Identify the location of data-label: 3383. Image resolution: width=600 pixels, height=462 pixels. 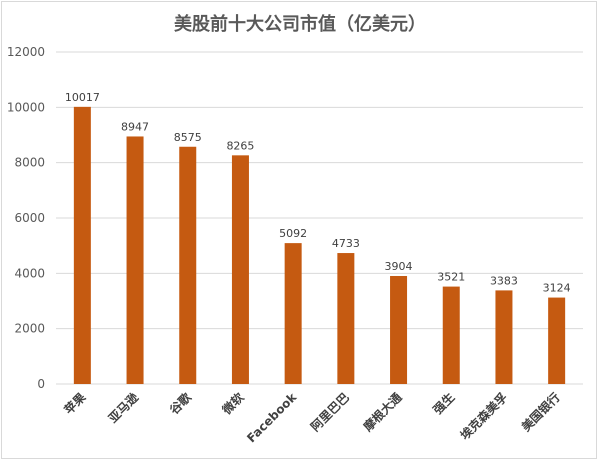
(504, 280).